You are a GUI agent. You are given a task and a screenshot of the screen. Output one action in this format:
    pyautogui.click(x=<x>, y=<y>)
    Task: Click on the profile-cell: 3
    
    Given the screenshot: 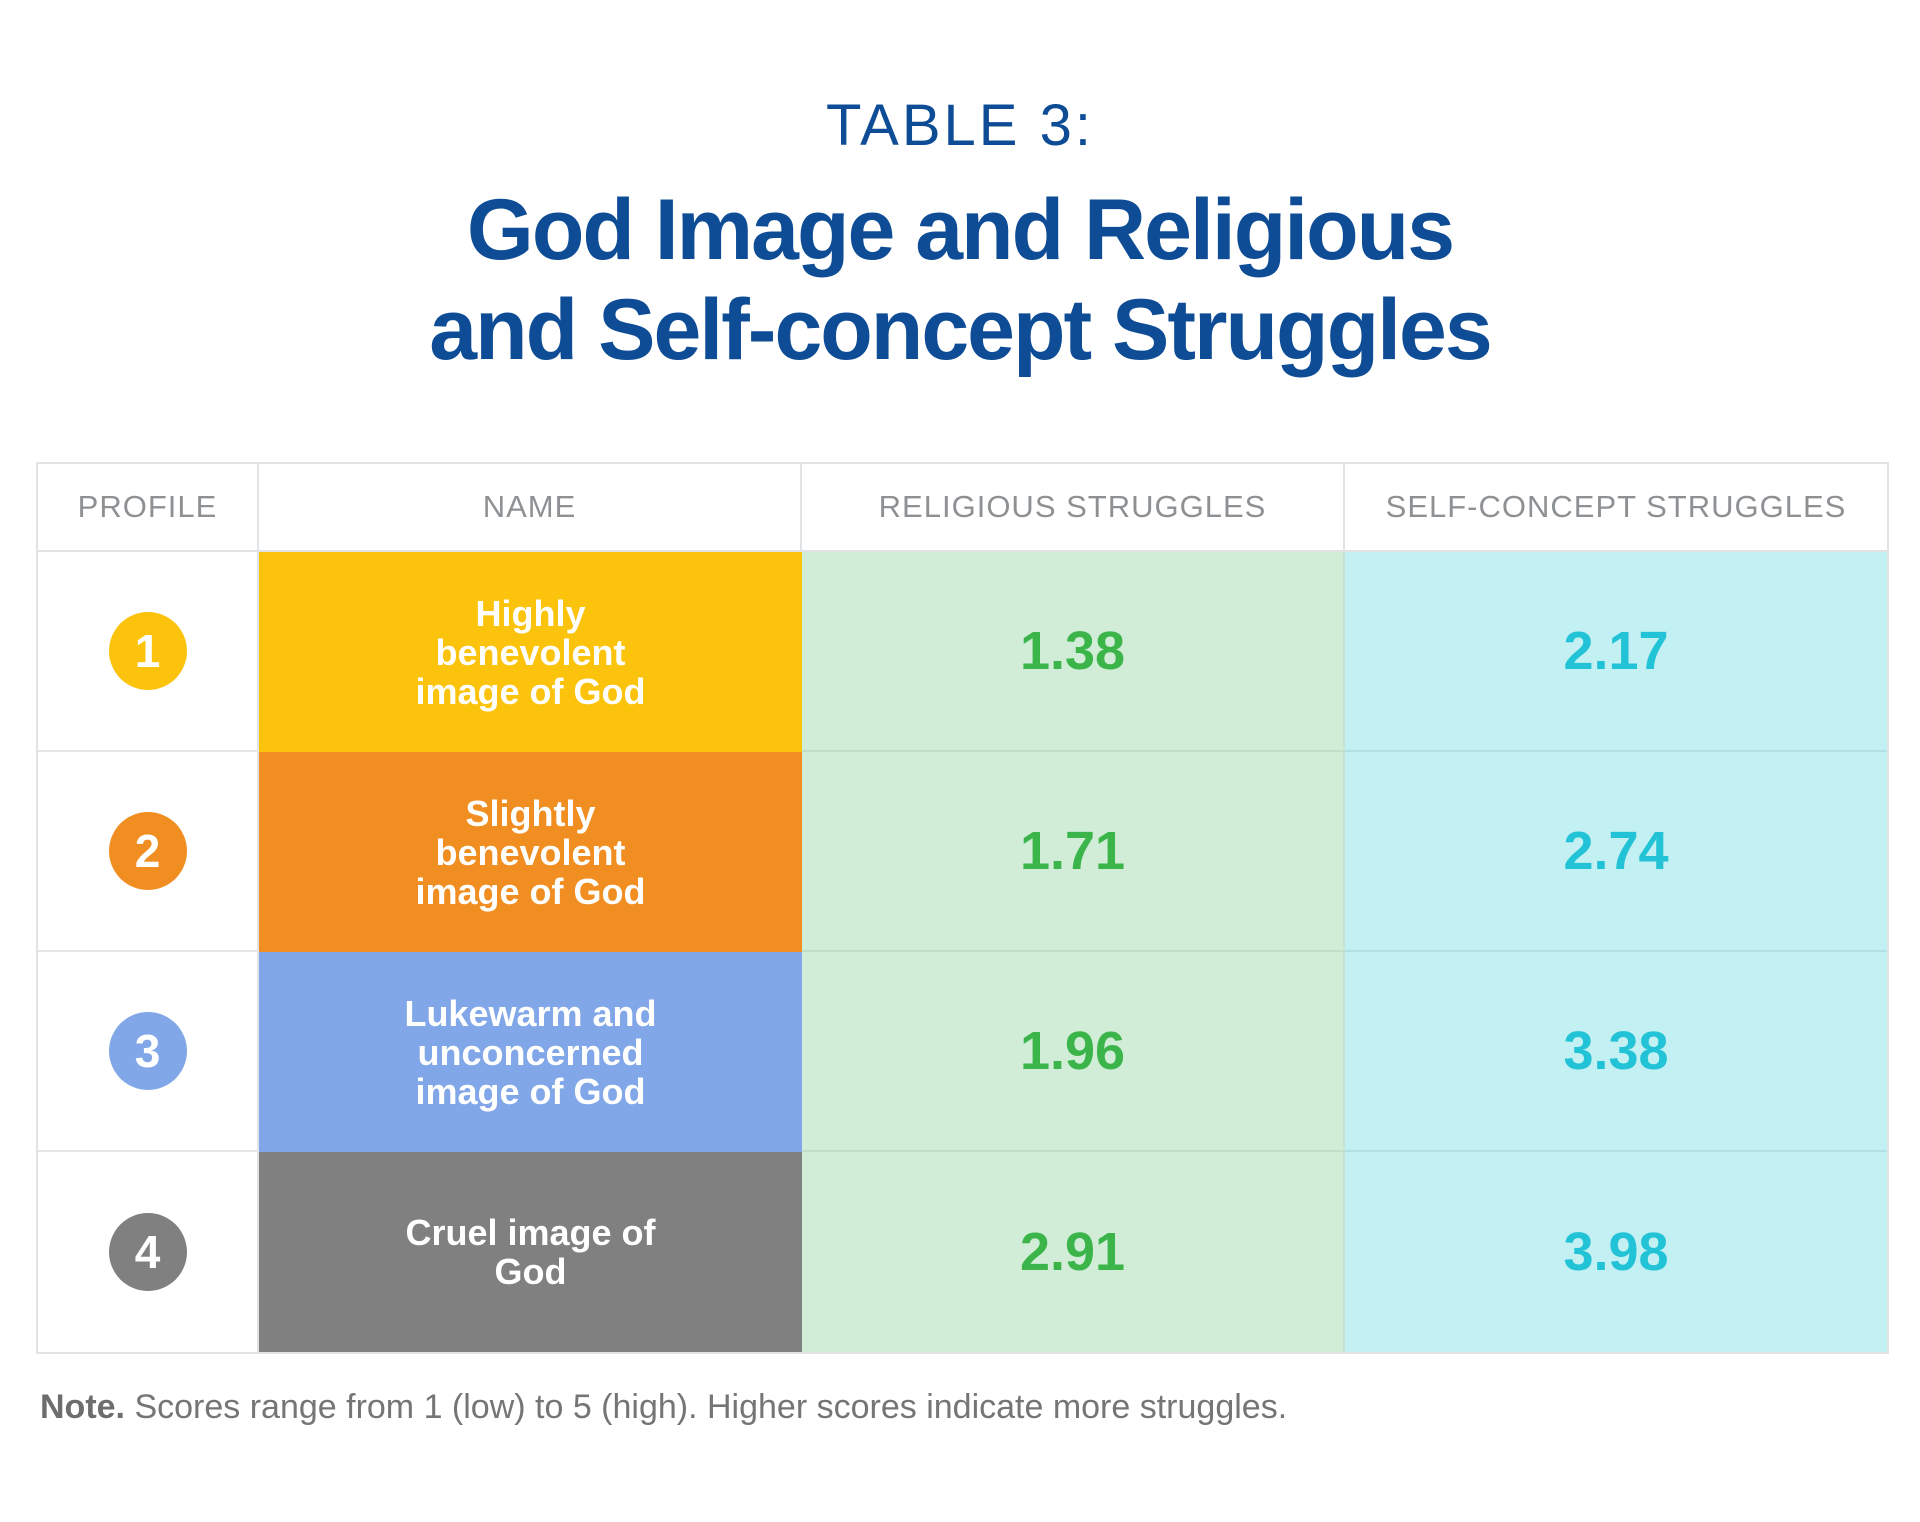 What is the action you would take?
    pyautogui.click(x=148, y=1052)
    